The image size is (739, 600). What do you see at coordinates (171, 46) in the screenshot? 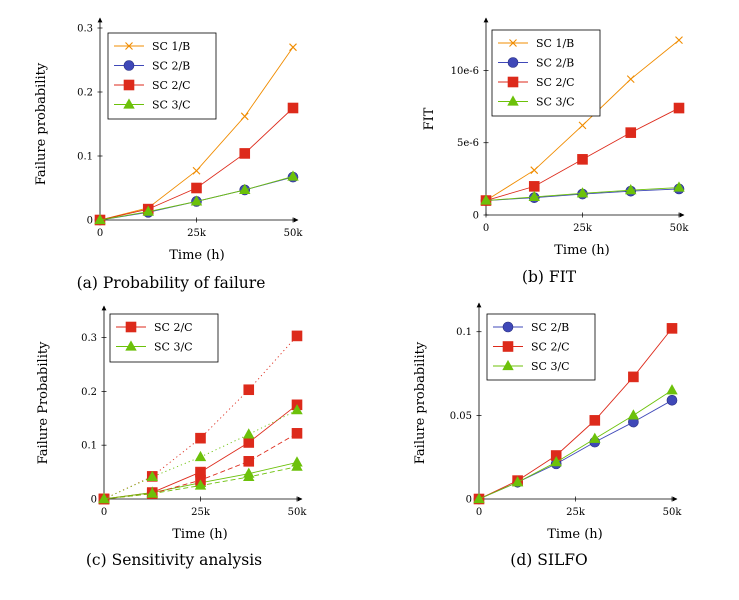
I see `legend-label: SC 1/B` at bounding box center [171, 46].